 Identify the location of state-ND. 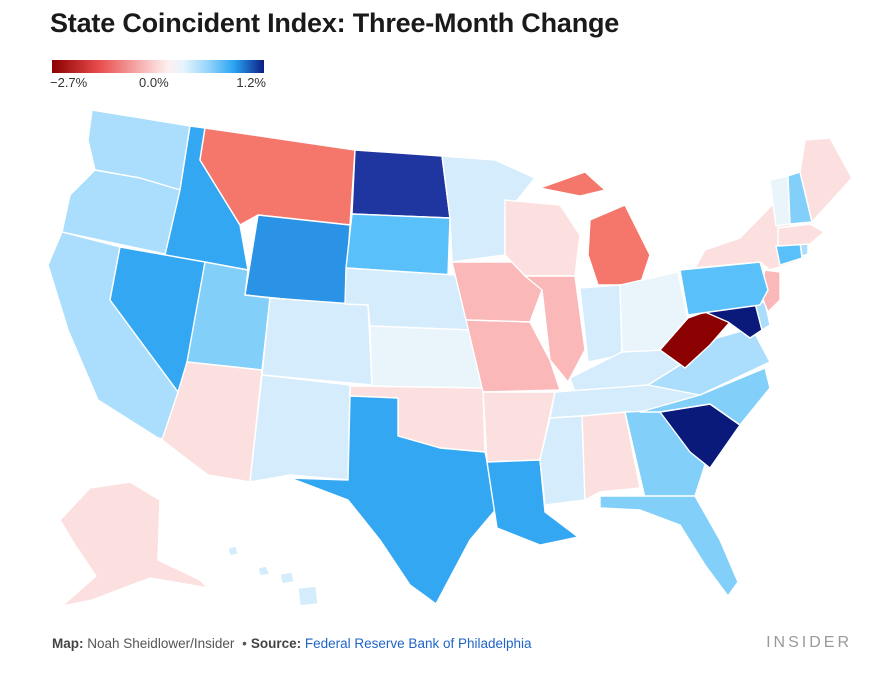
(401, 184).